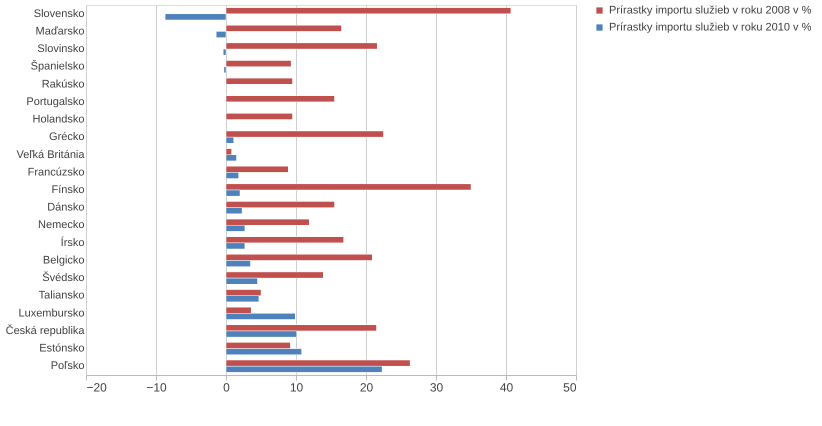 The image size is (822, 426). What do you see at coordinates (63, 260) in the screenshot?
I see `y-tick-label: Belgicko` at bounding box center [63, 260].